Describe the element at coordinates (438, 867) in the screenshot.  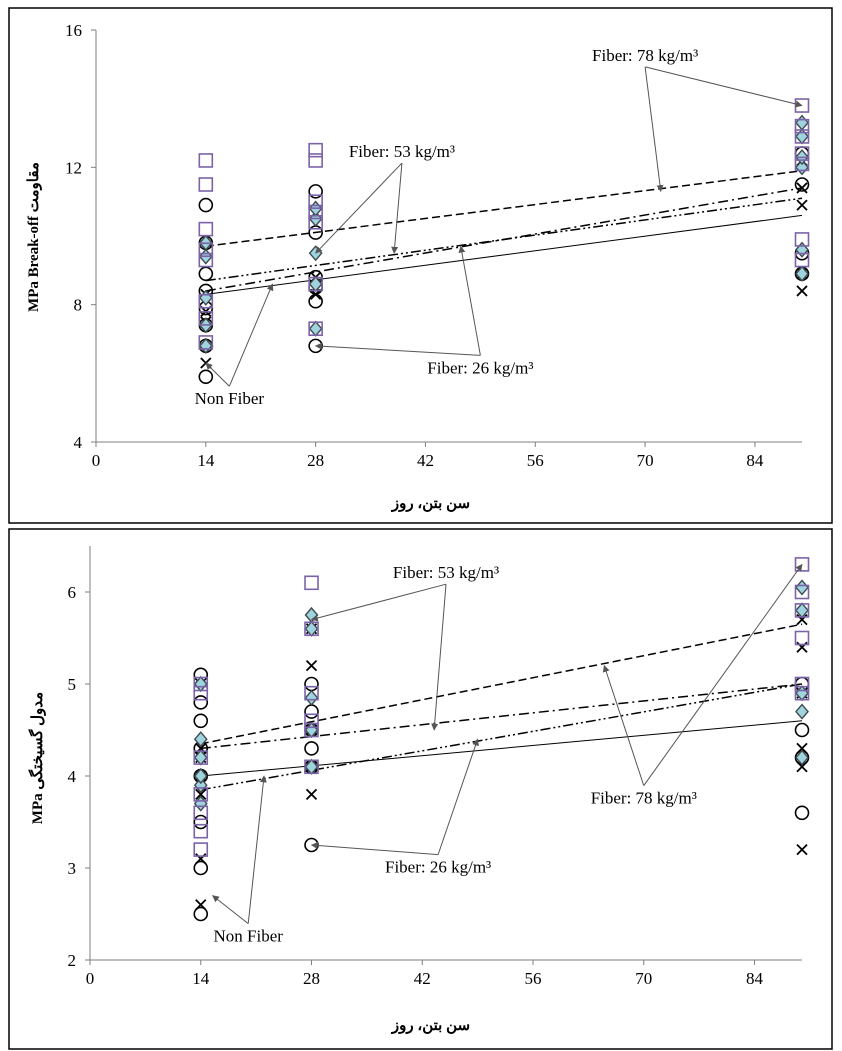
I see `chart-bottom-annotation-label: Fiber: 26 kg/m³` at that location.